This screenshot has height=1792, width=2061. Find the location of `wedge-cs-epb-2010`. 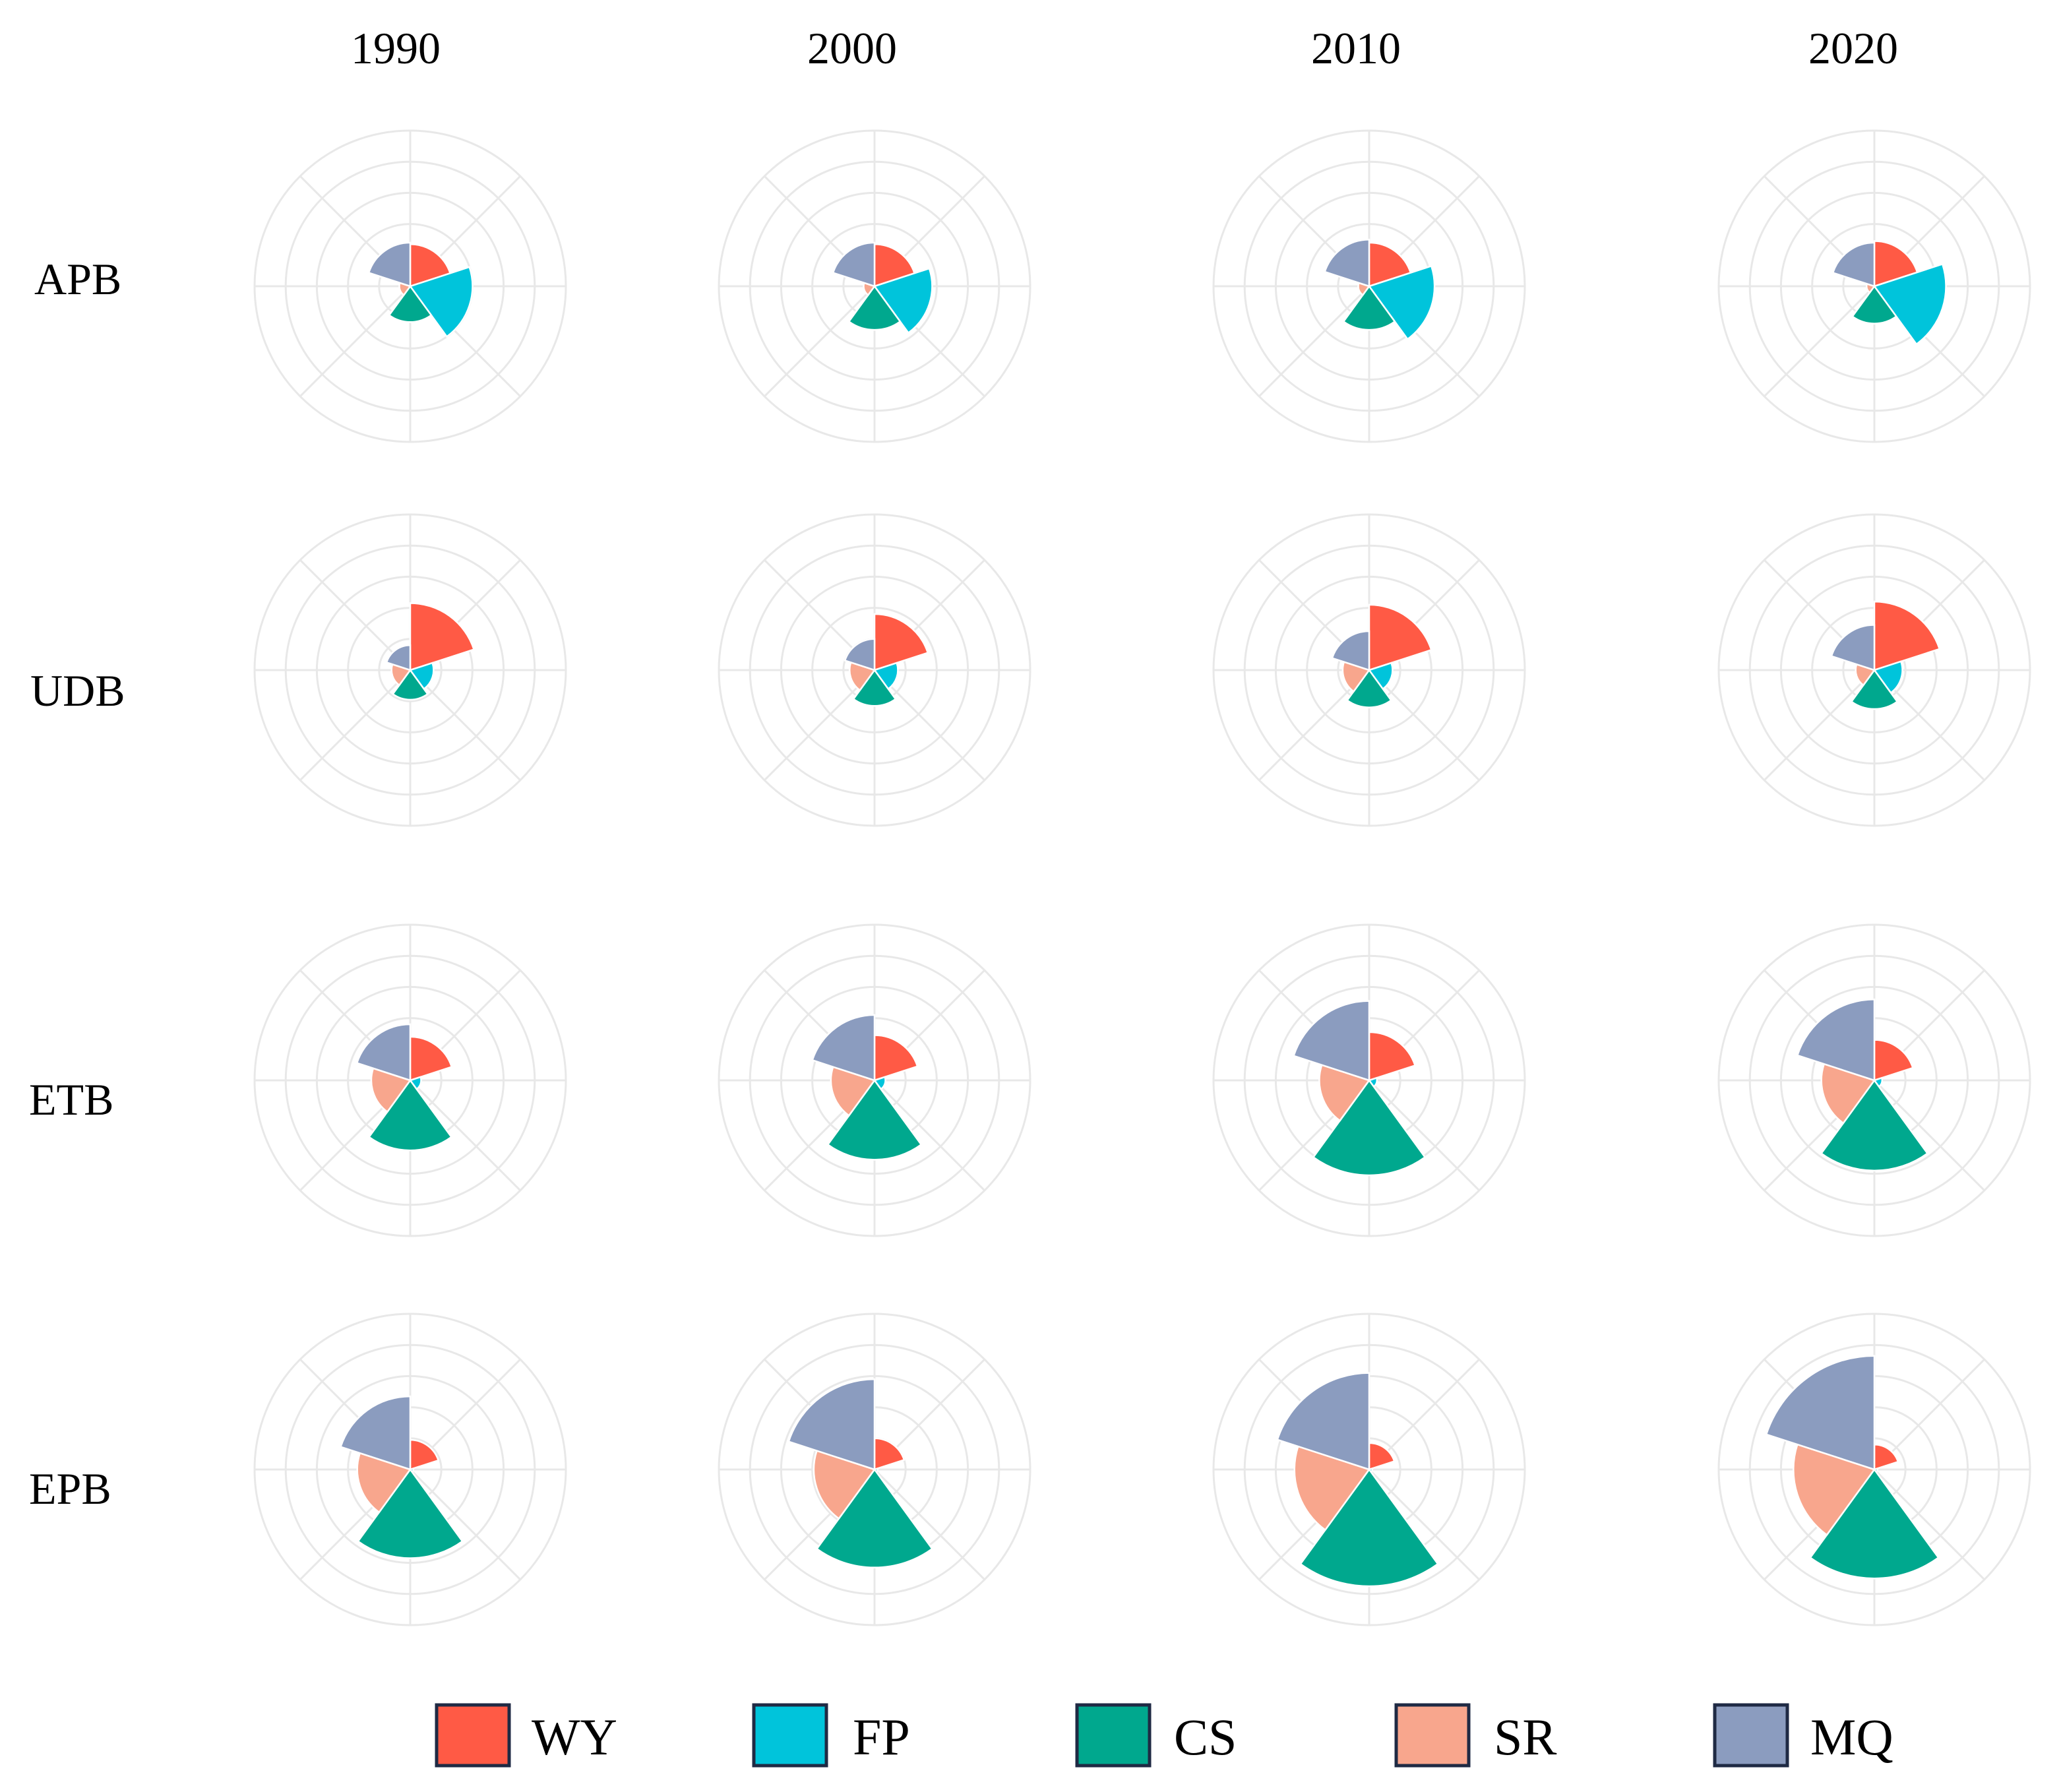

wedge-cs-epb-2010 is located at coordinates (1369, 1528).